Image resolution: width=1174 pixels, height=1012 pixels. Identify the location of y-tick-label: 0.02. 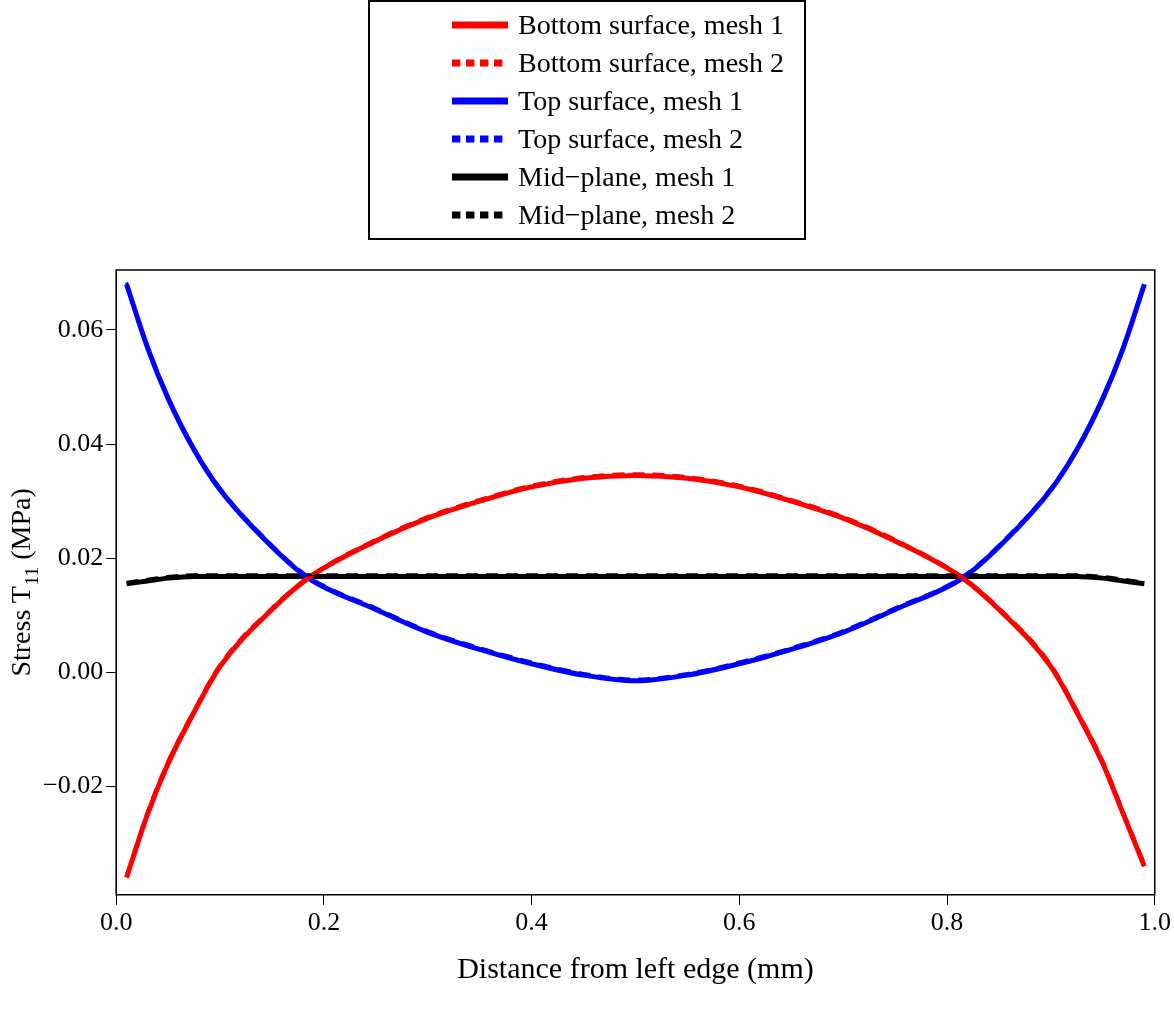
(80, 556).